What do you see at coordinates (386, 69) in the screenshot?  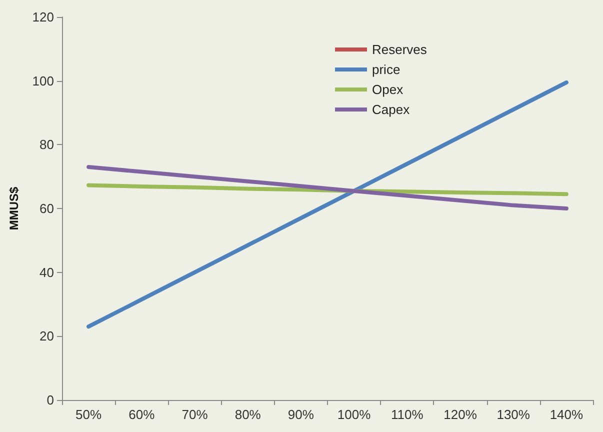 I see `legend-label: price` at bounding box center [386, 69].